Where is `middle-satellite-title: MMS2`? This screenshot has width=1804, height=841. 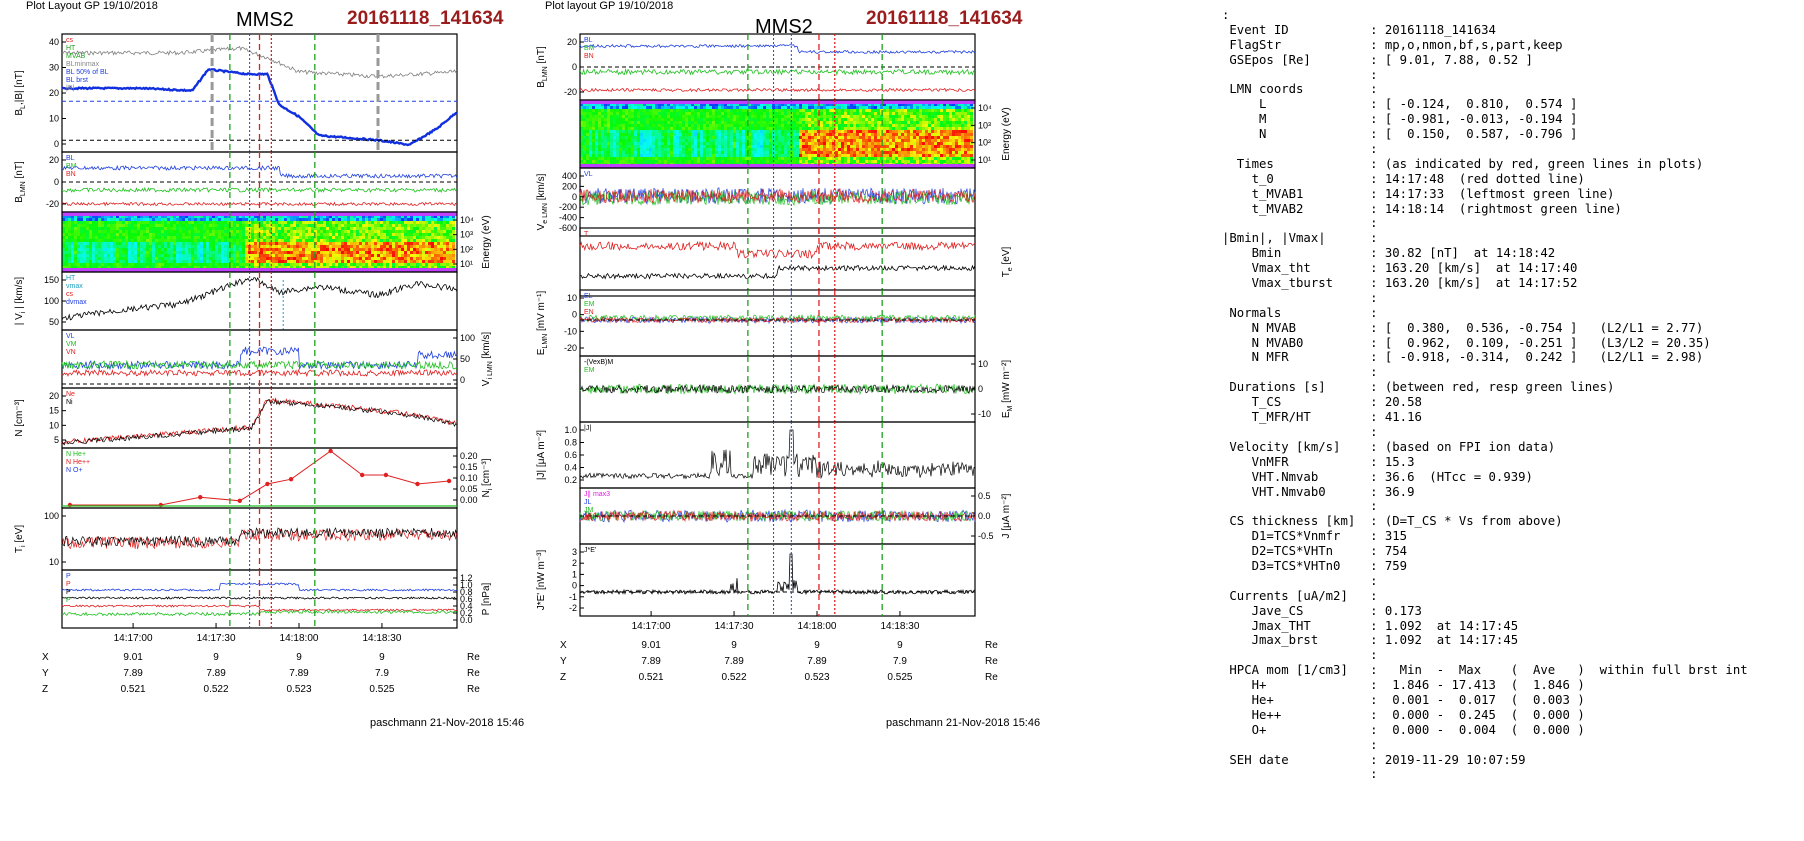
middle-satellite-title: MMS2 is located at coordinates (784, 27).